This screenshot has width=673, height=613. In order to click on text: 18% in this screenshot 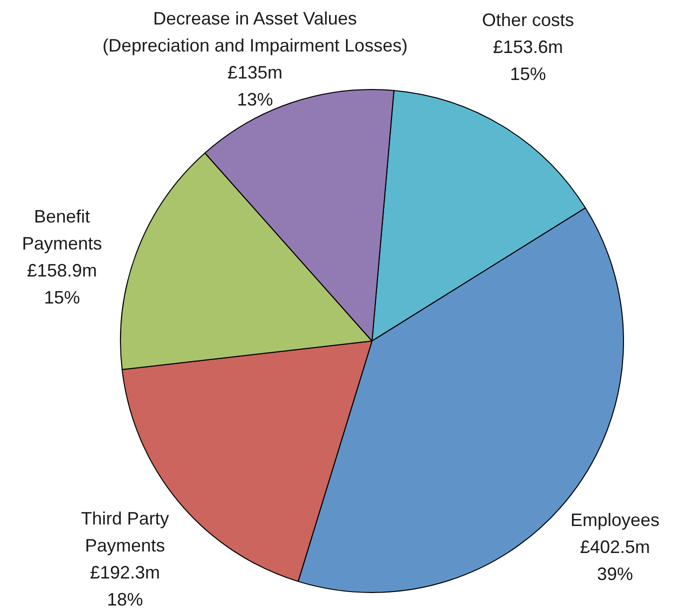, I will do `click(125, 599)`.